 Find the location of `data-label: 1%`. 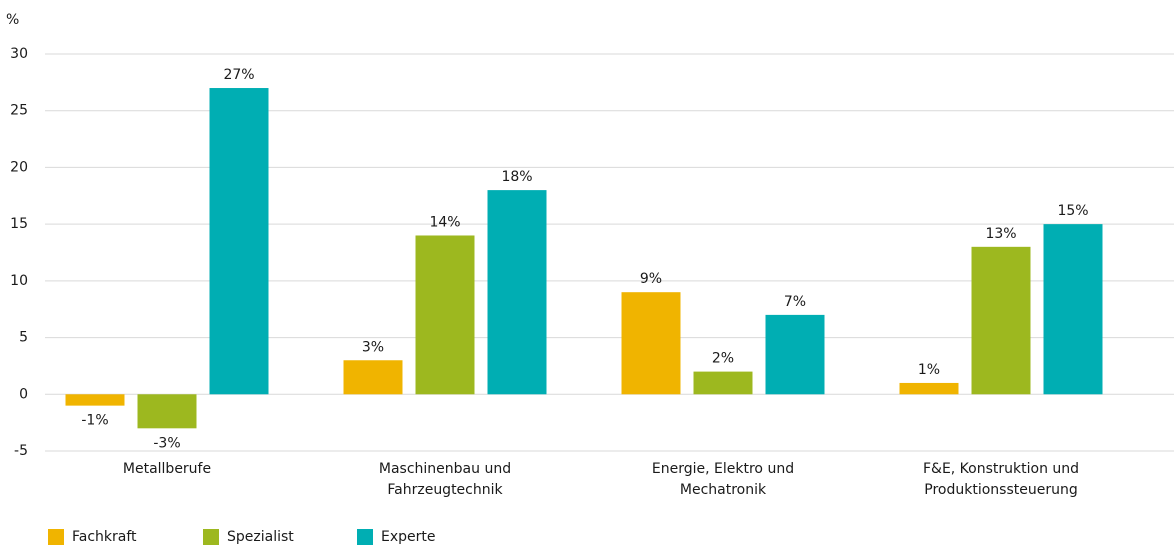

data-label: 1% is located at coordinates (929, 370).